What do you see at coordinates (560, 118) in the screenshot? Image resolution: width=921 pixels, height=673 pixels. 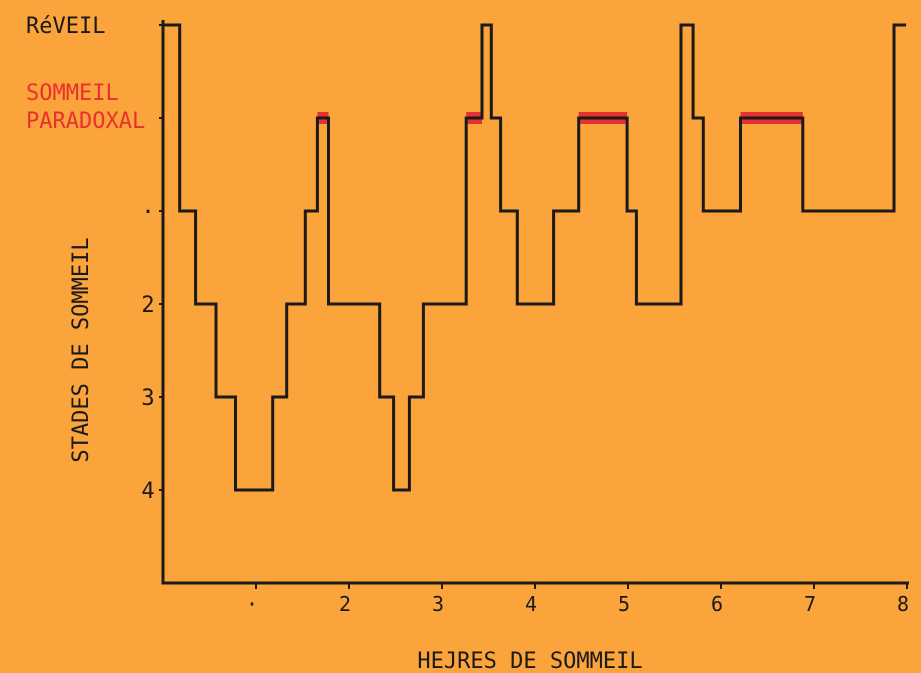 I see `paradoxal-highlights` at bounding box center [560, 118].